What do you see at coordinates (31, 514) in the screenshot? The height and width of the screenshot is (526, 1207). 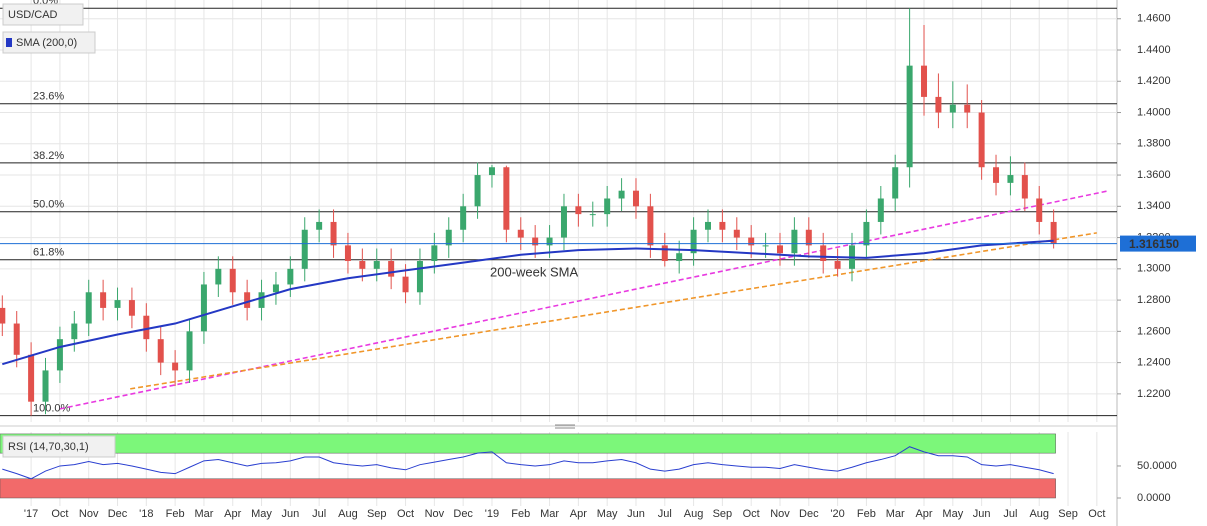 I see `x-tick-label: '17` at bounding box center [31, 514].